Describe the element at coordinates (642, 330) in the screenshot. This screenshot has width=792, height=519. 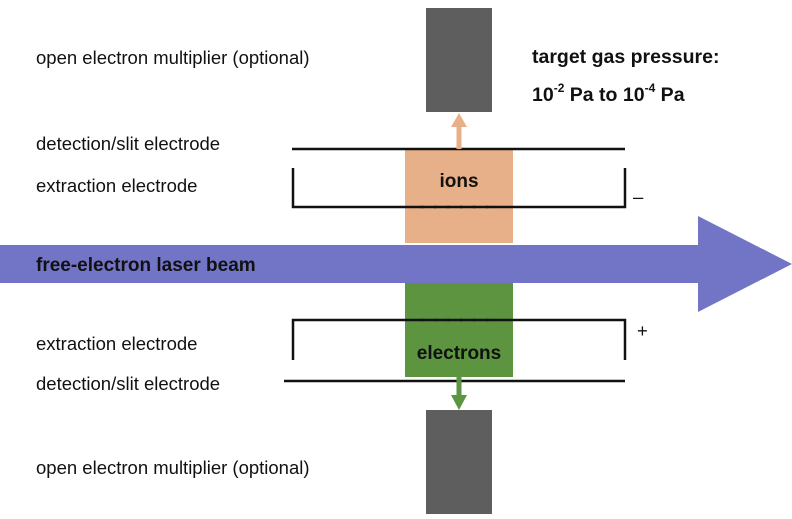
I see `polarity-plus: +` at that location.